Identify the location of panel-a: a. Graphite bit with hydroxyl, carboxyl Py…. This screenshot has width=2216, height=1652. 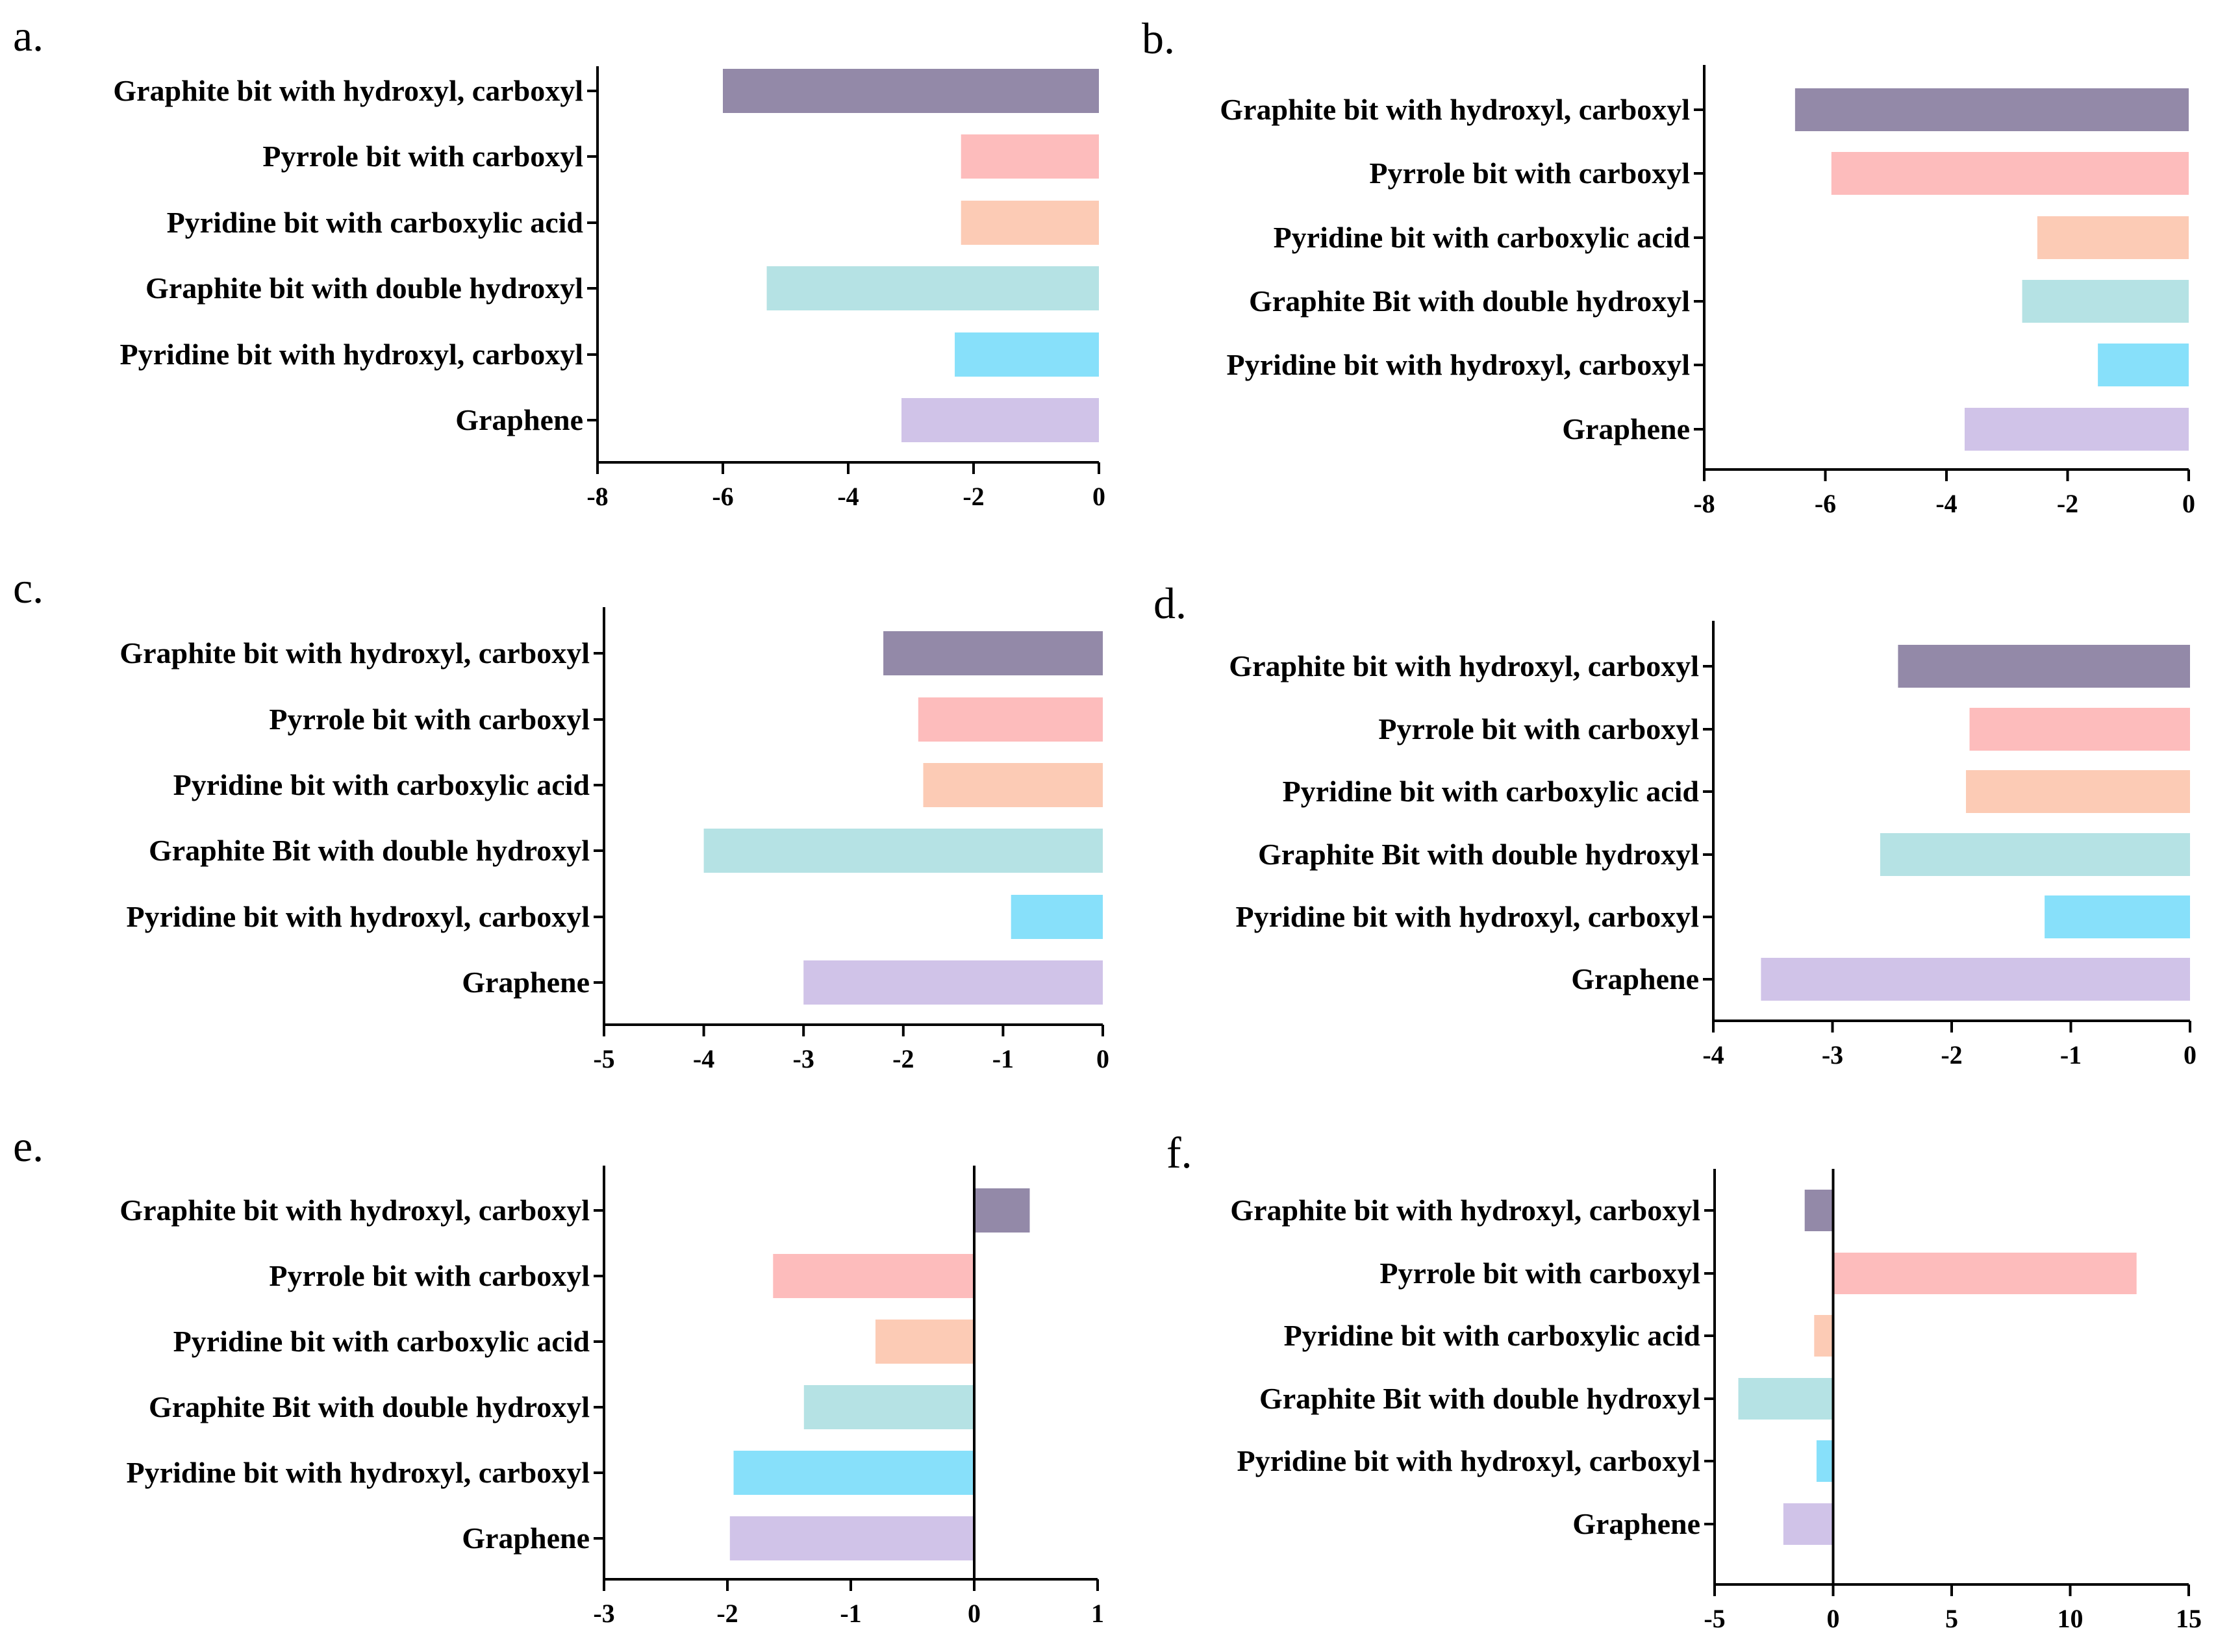
(559, 261).